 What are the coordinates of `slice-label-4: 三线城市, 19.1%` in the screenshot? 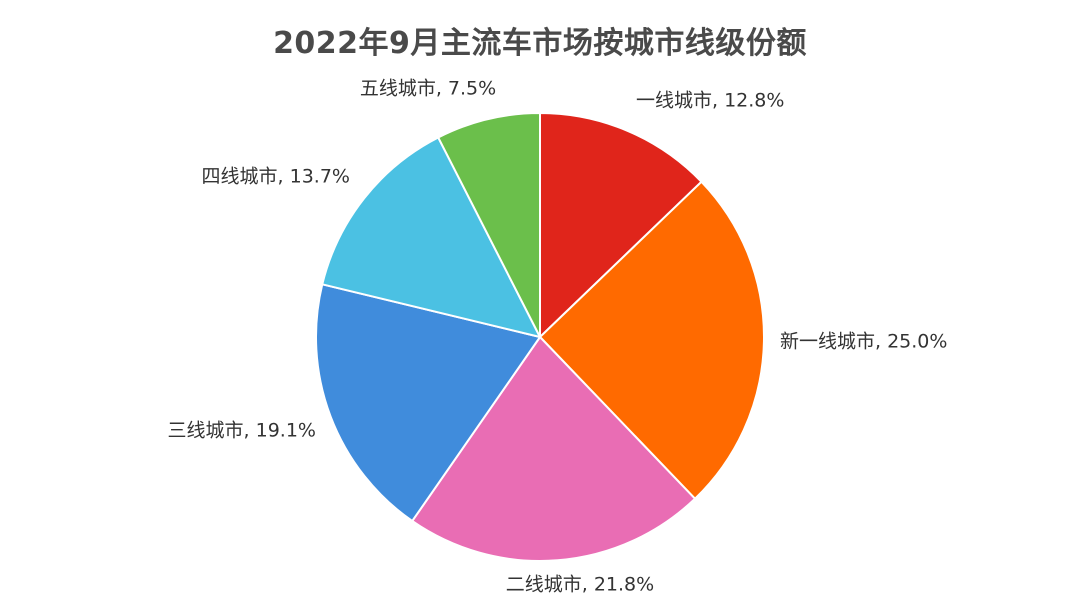 It's located at (242, 431).